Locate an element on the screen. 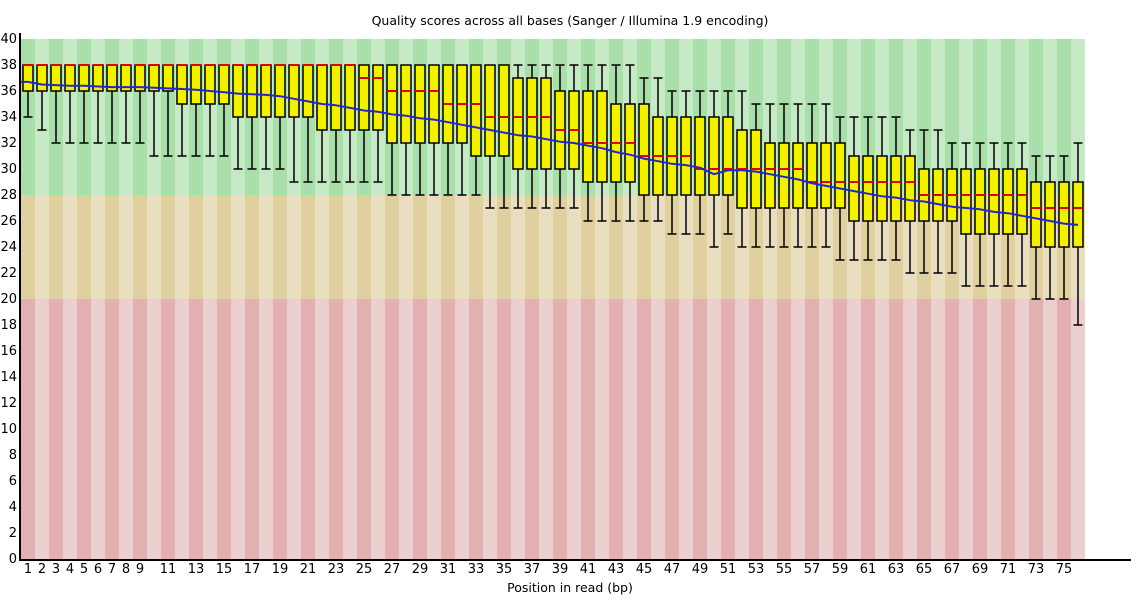 This screenshot has width=1140, height=600. x-tick-label: 13 is located at coordinates (196, 569).